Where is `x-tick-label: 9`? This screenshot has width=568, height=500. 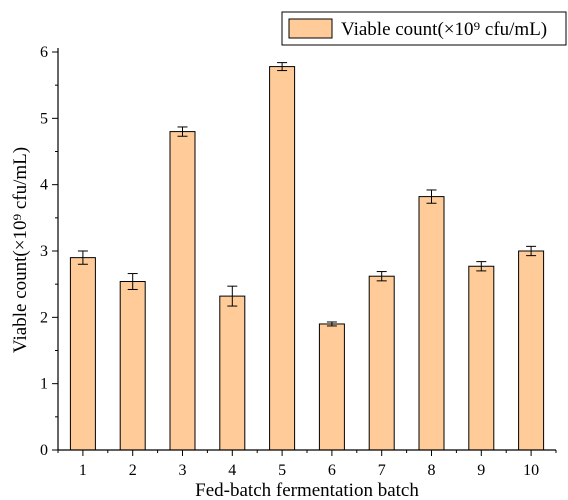 x-tick-label: 9 is located at coordinates (481, 470).